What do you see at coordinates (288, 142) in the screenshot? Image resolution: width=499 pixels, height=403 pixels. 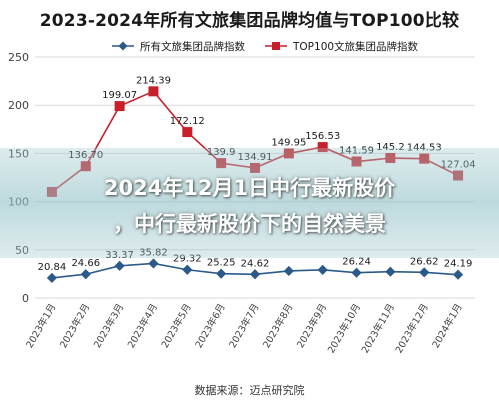 I see `data-label: 149.95` at bounding box center [288, 142].